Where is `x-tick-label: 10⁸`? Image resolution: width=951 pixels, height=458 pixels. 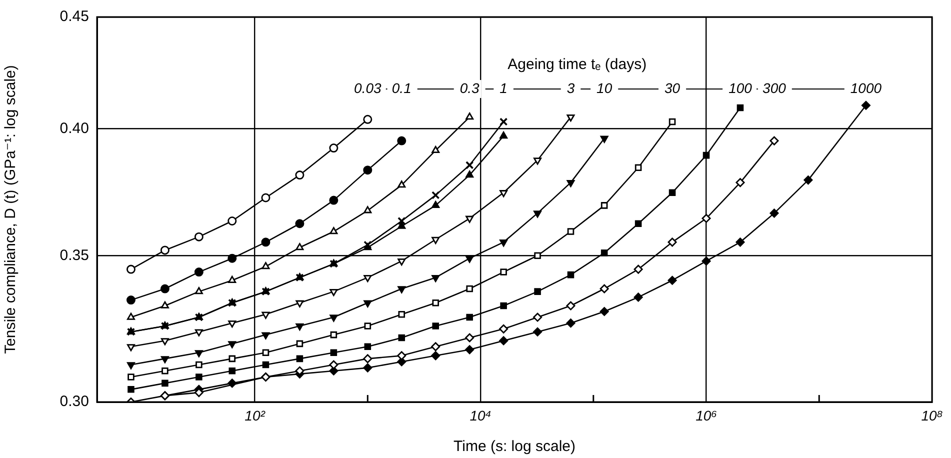 x-tick-label: 10⁸ is located at coordinates (932, 415).